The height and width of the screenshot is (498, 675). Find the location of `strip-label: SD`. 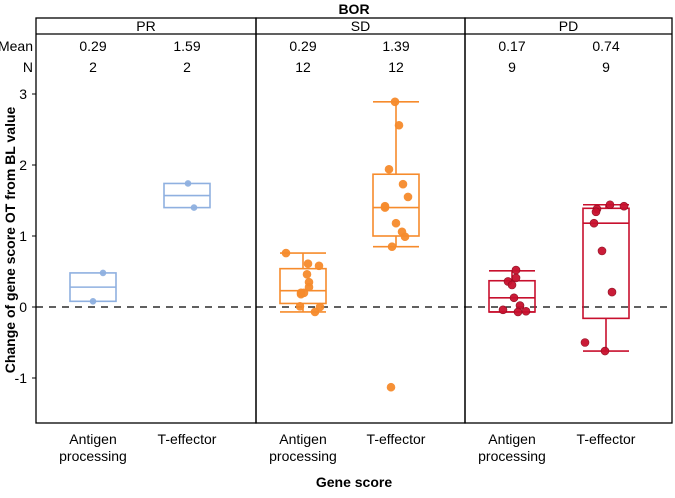

strip-label: SD is located at coordinates (360, 26).